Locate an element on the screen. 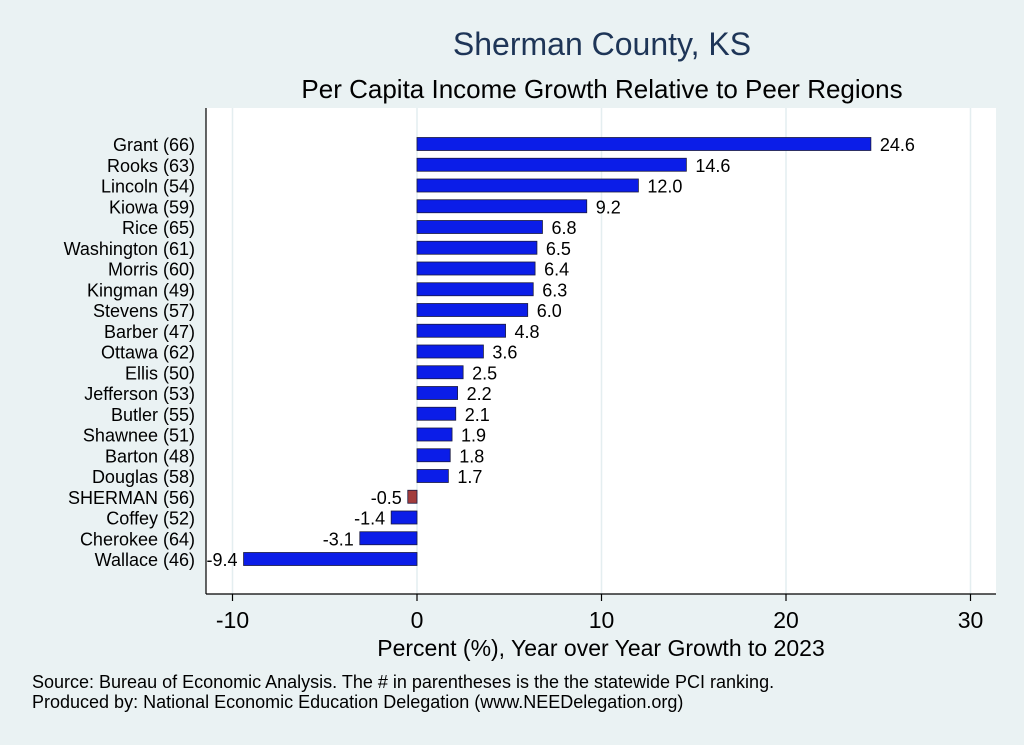 The width and height of the screenshot is (1024, 745). bar-value-label: 12.0 is located at coordinates (664, 187).